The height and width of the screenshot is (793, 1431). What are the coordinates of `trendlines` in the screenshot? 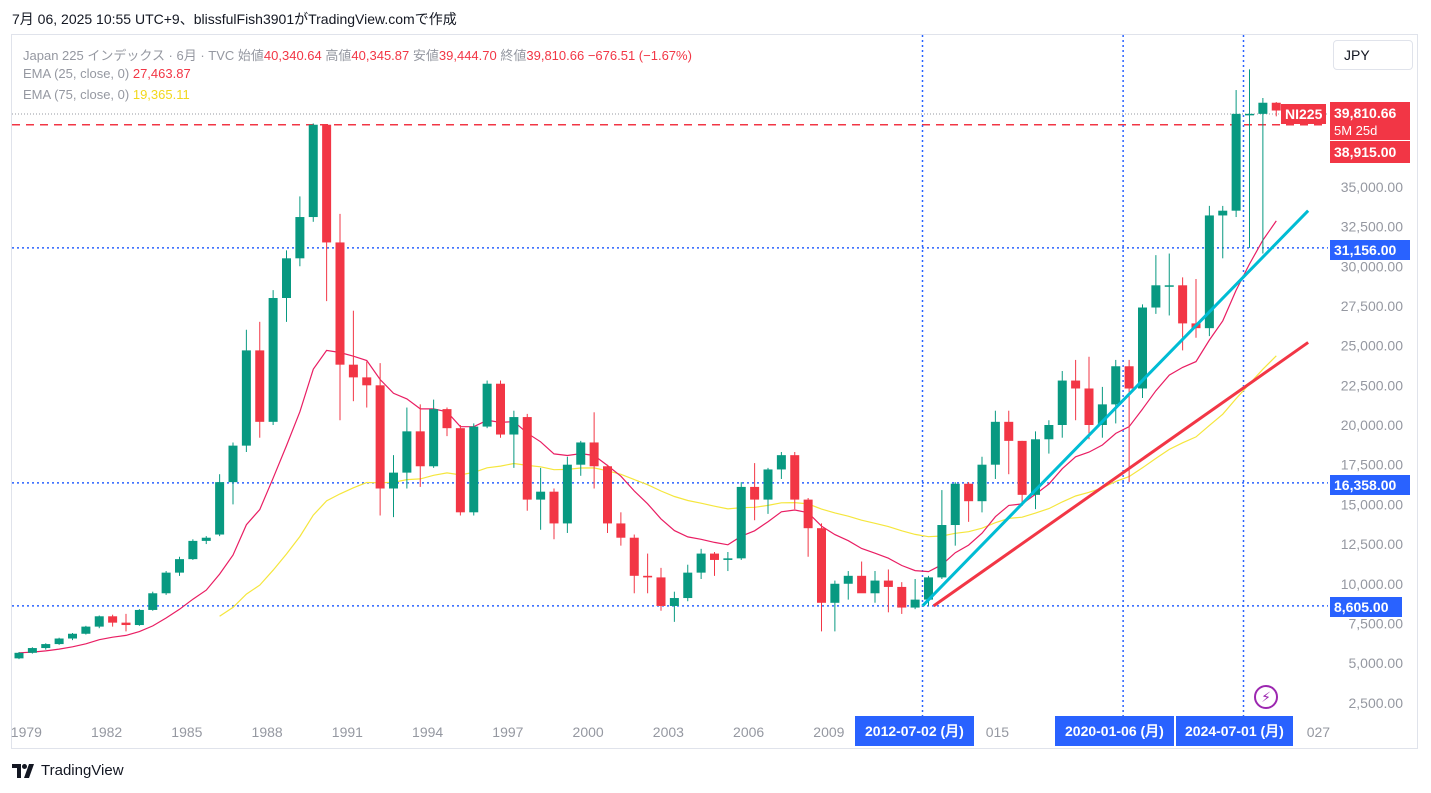 It's located at (1115, 408).